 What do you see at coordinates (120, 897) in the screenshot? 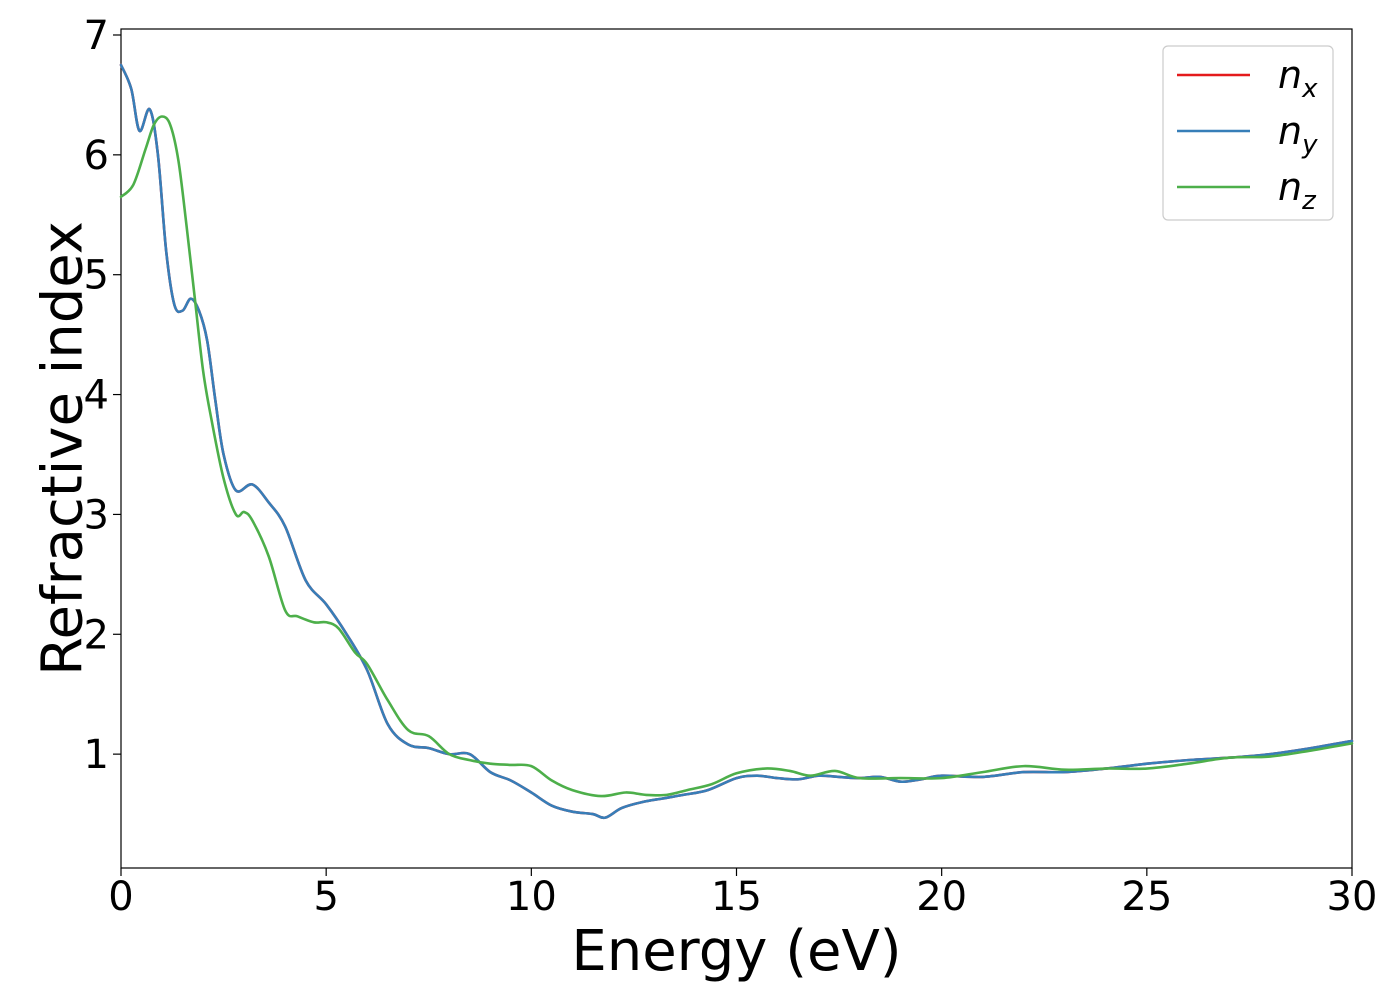
I see `x-tick-label: 0` at bounding box center [120, 897].